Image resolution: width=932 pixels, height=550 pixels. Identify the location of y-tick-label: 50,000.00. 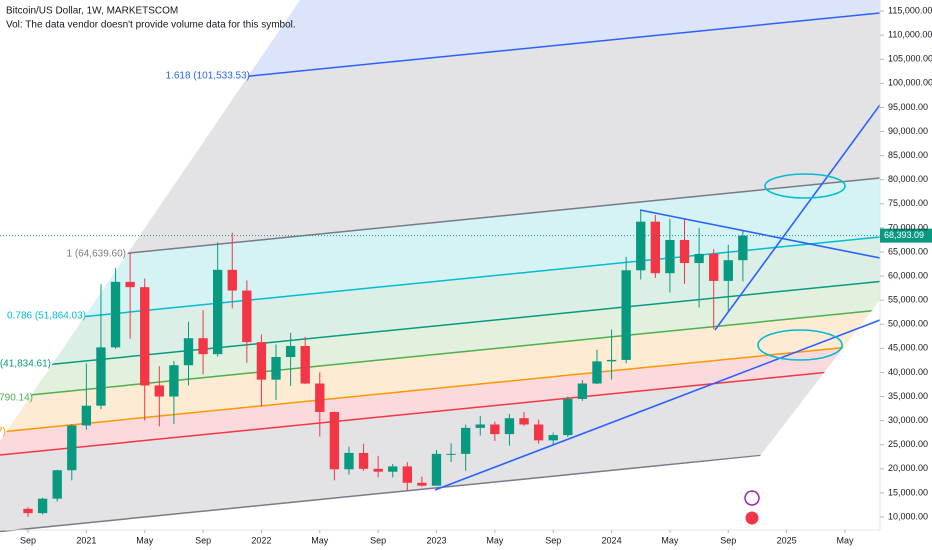
(908, 324).